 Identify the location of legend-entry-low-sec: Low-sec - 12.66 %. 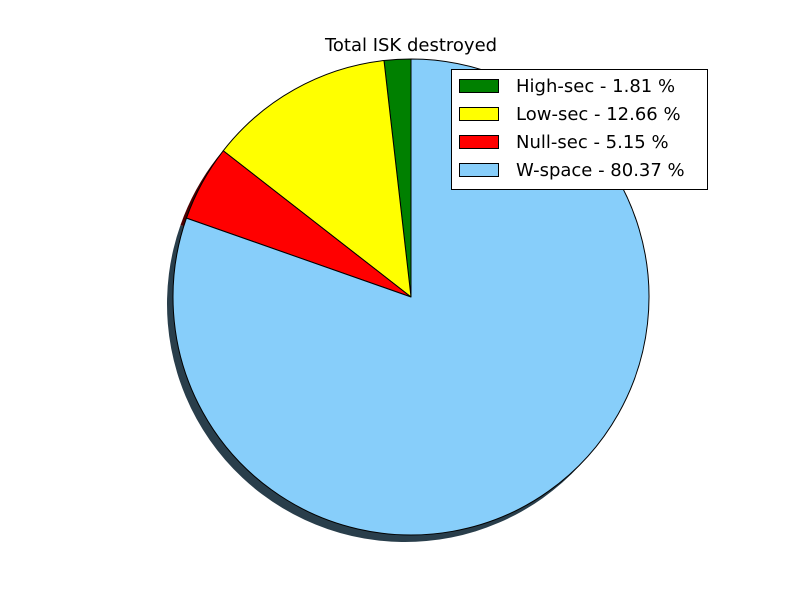
(581, 115).